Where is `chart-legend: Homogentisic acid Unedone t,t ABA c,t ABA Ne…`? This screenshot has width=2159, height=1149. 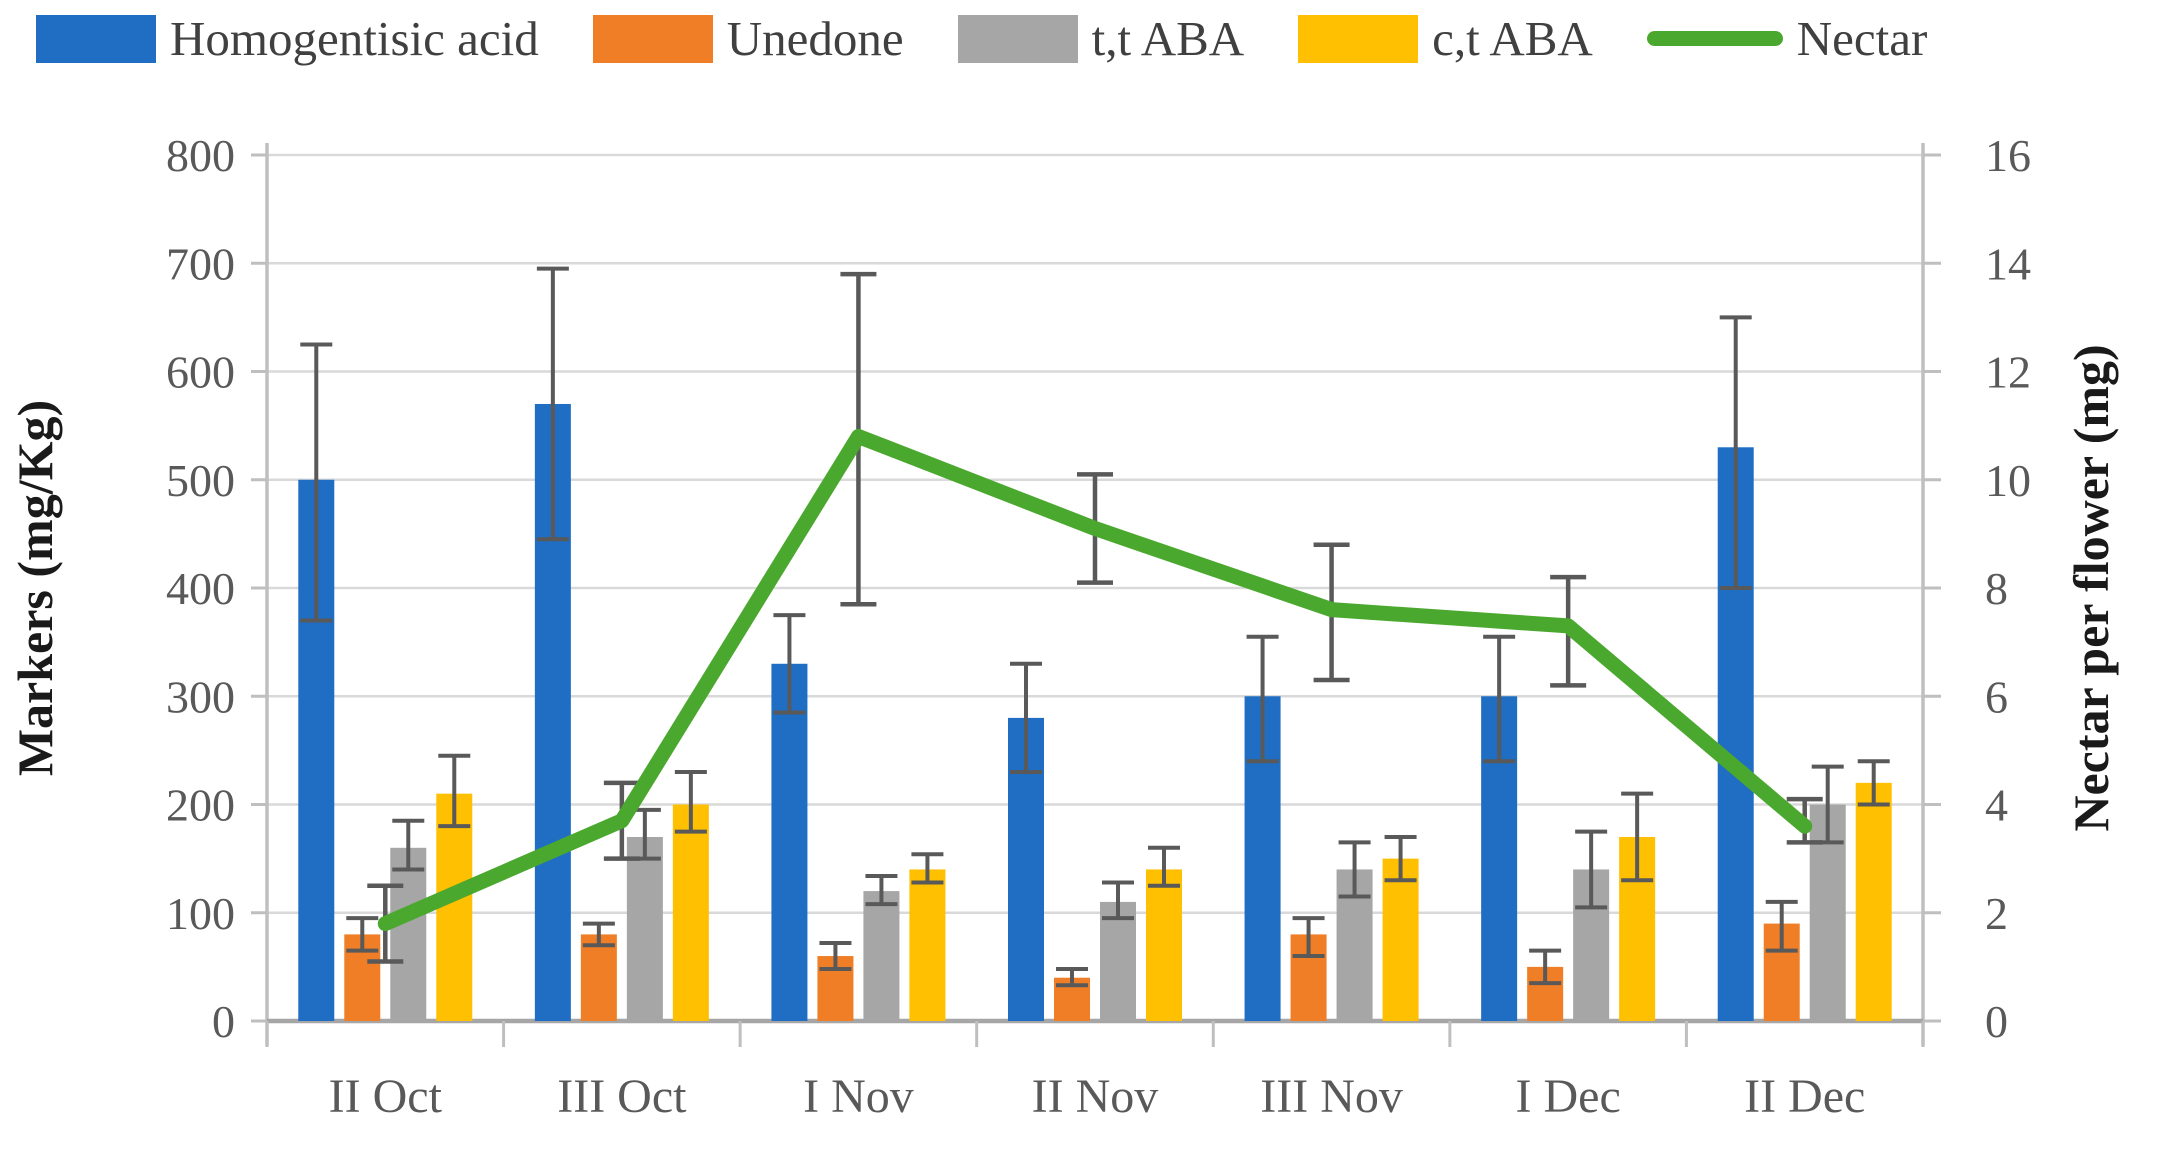
chart-legend: Homogentisic acid Unedone t,t ABA c,t ABA Ne… is located at coordinates (981, 38).